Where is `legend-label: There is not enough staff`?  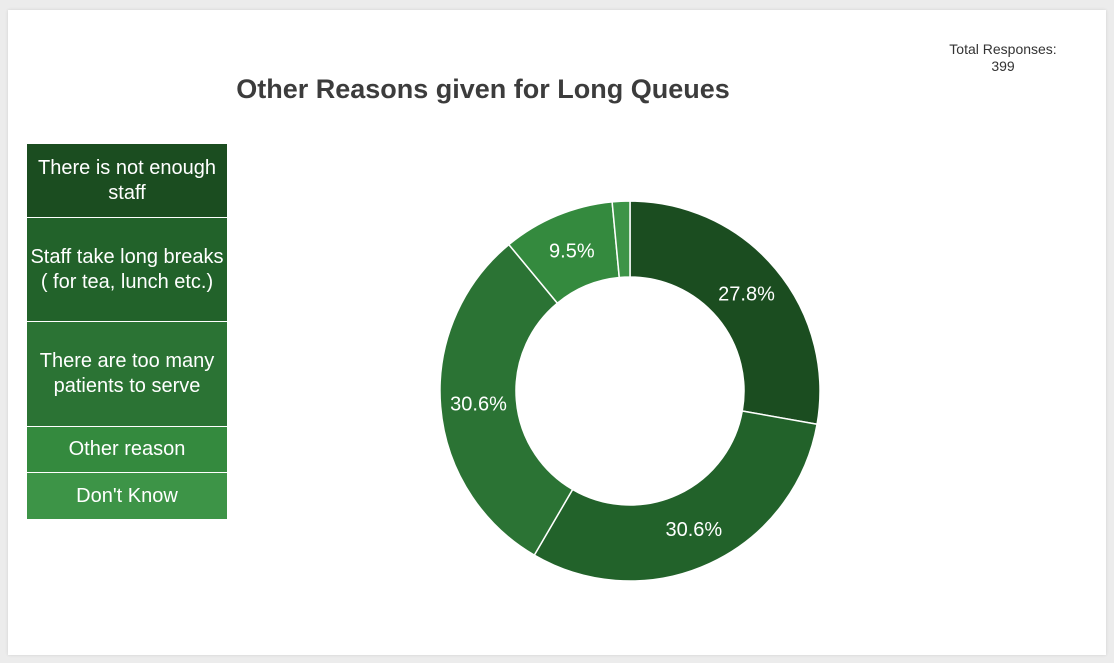 legend-label: There is not enough staff is located at coordinates (127, 180).